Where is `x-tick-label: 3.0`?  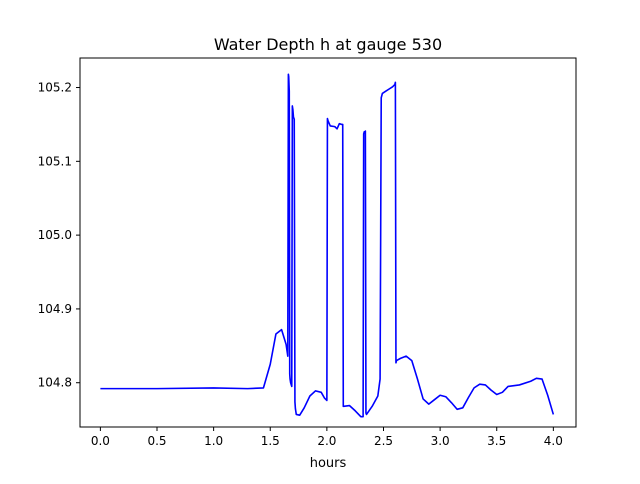 x-tick-label: 3.0 is located at coordinates (440, 441).